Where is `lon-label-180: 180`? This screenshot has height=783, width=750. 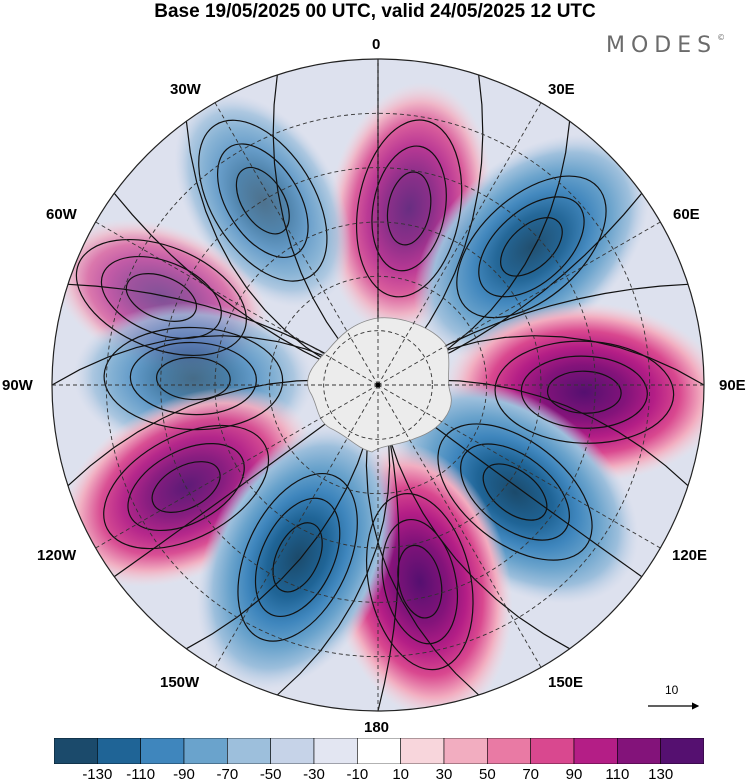 lon-label-180: 180 is located at coordinates (377, 727).